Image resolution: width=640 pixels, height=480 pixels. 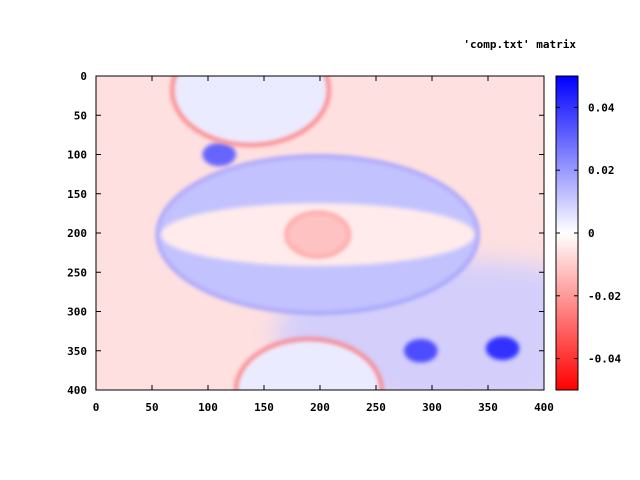 I want to click on x-tick-label: 200, so click(x=320, y=407).